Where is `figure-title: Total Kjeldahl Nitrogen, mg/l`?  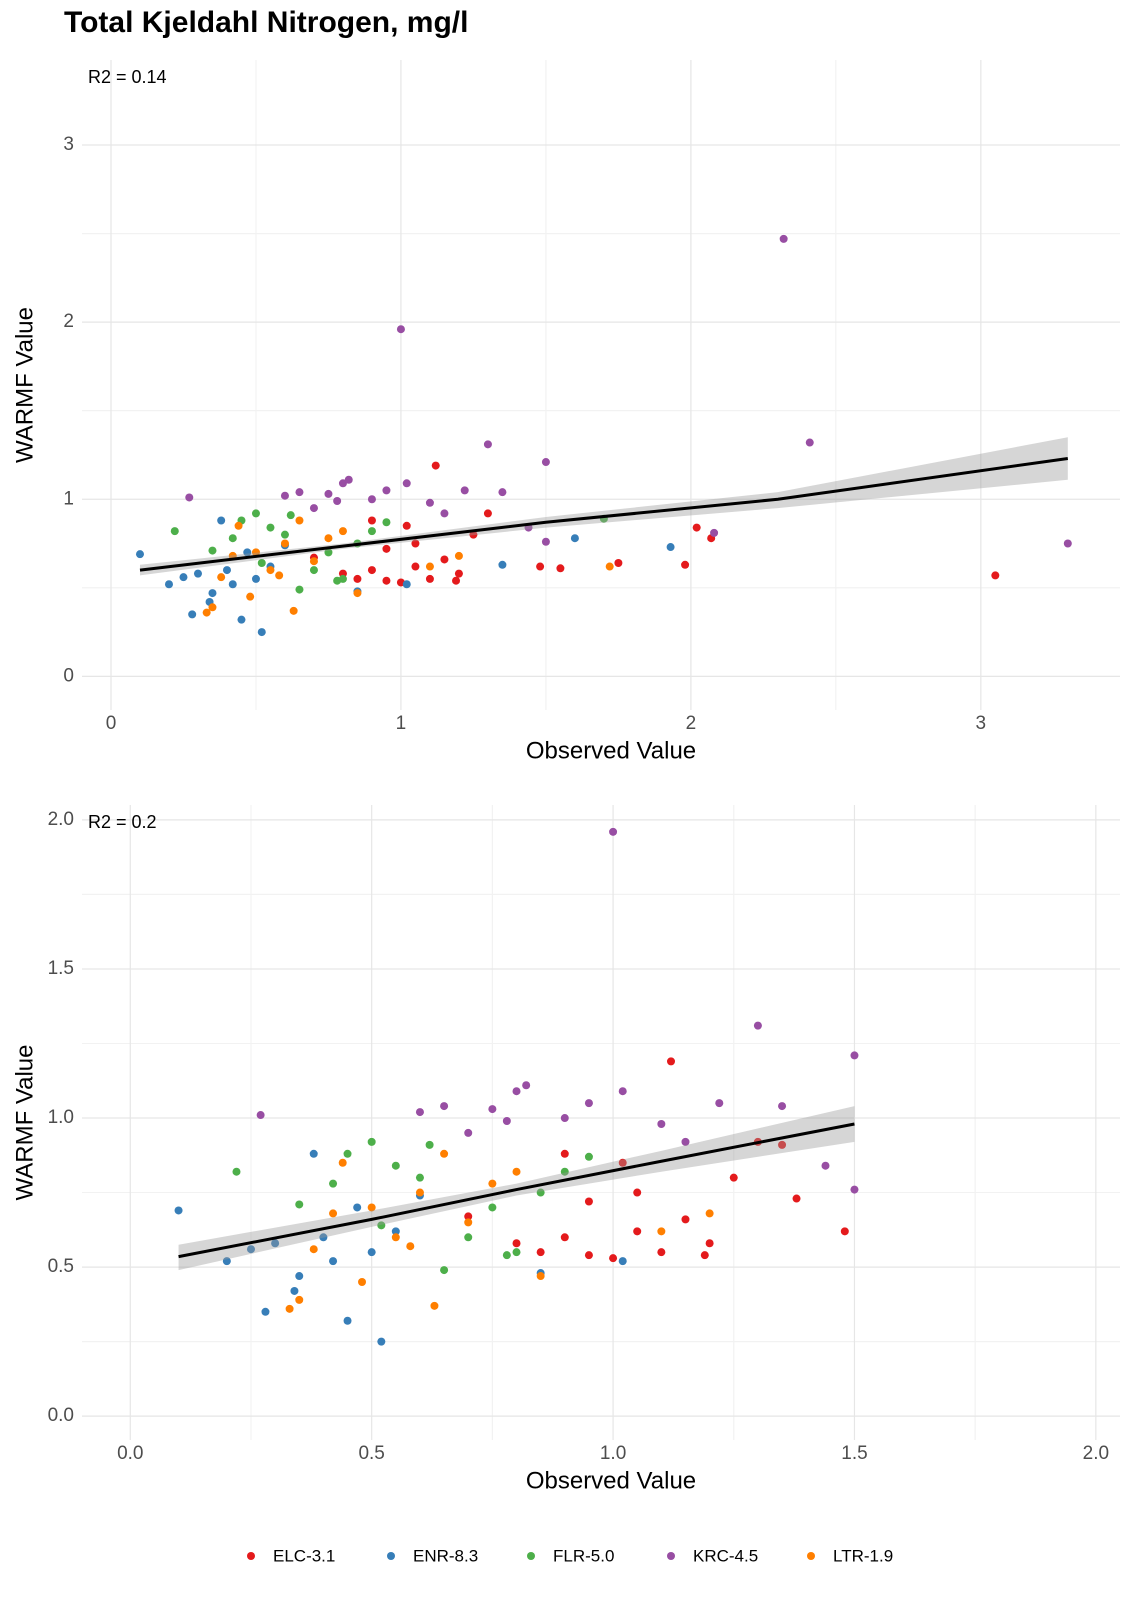 figure-title: Total Kjeldahl Nitrogen, mg/l is located at coordinates (266, 22).